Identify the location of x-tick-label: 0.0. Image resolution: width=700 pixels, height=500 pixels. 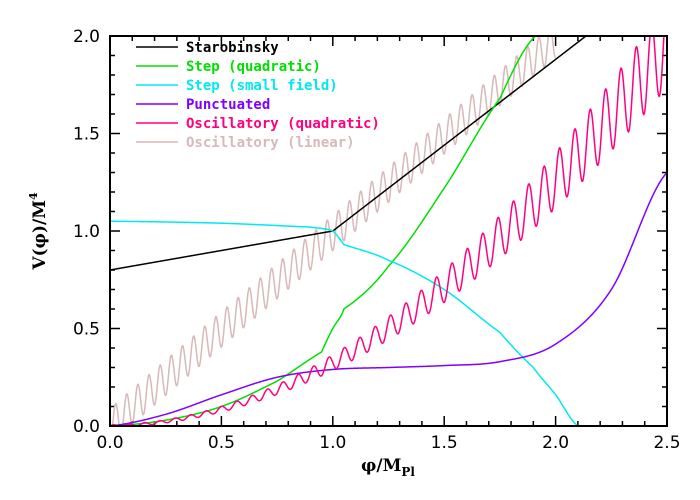
(109, 443).